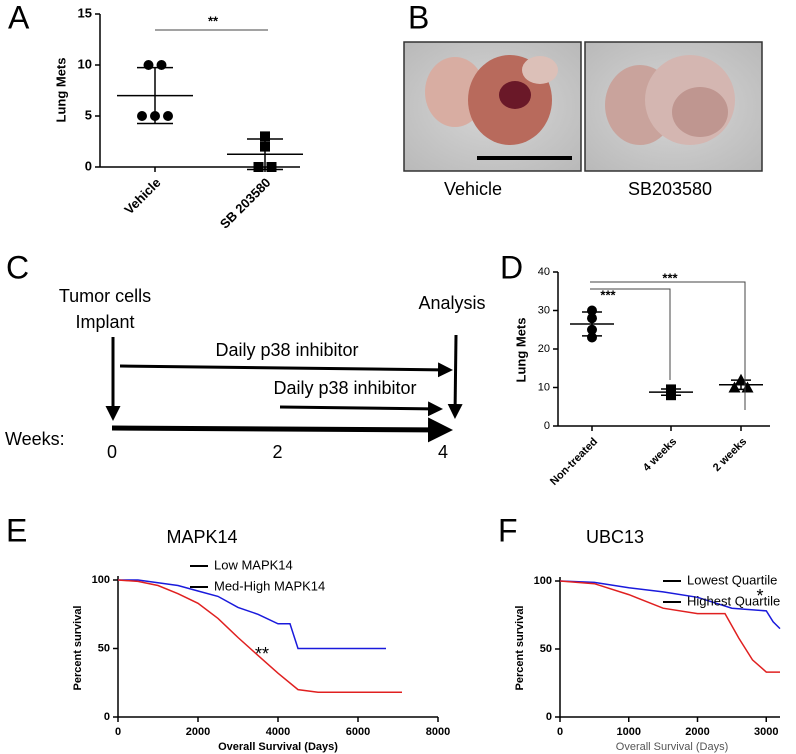  I want to click on y-tick-label: 40, so click(544, 272).